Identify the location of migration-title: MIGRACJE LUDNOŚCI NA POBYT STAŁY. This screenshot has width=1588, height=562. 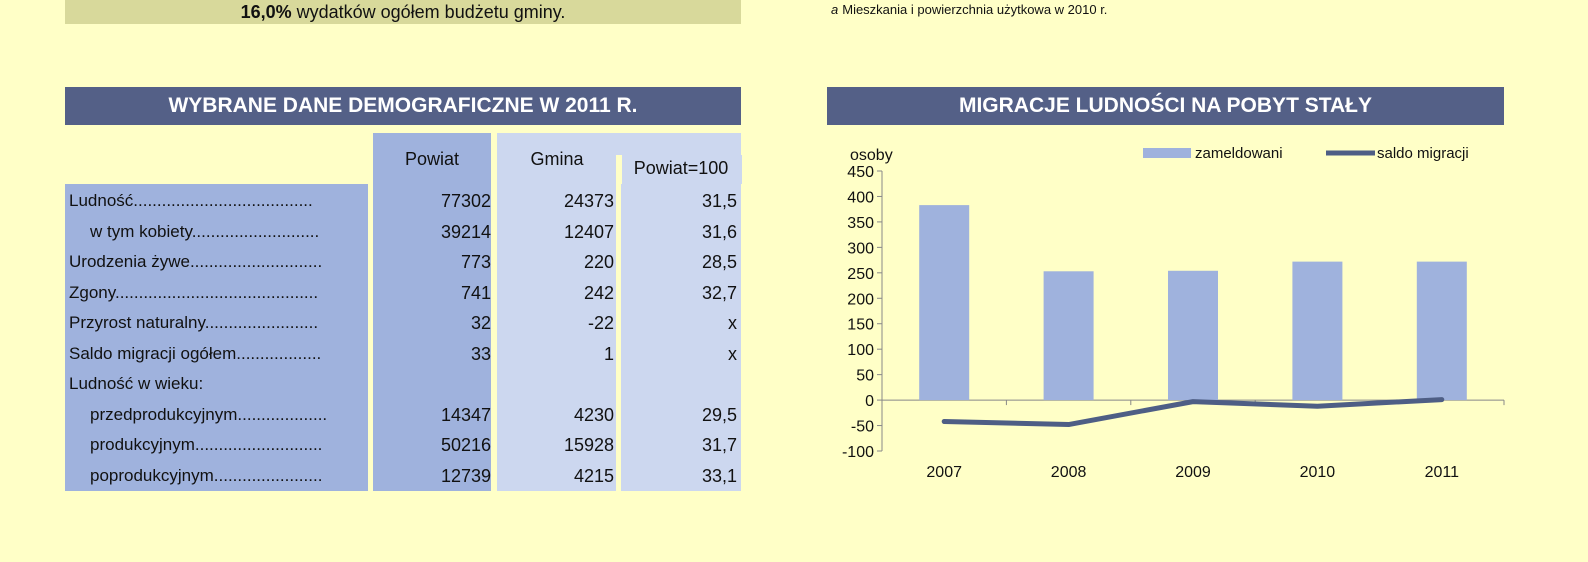
(1165, 106).